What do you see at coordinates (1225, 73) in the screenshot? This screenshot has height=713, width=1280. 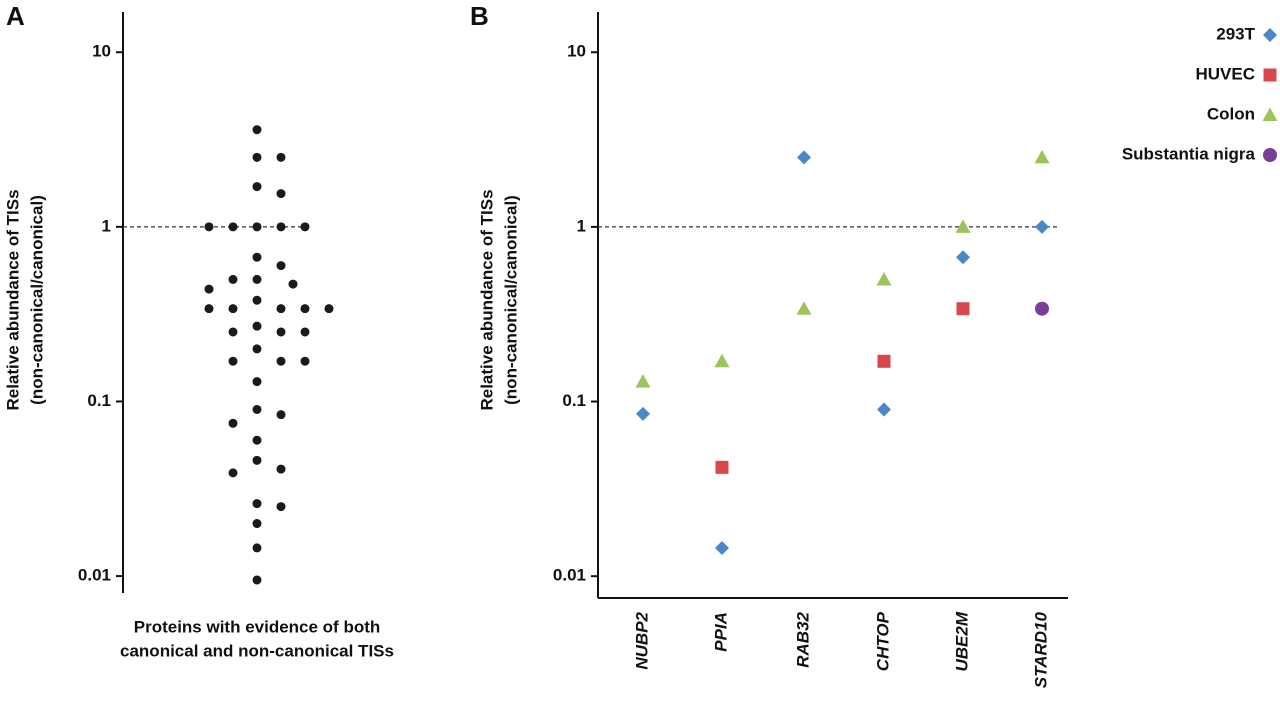 I see `legend-label: HUVEC` at bounding box center [1225, 73].